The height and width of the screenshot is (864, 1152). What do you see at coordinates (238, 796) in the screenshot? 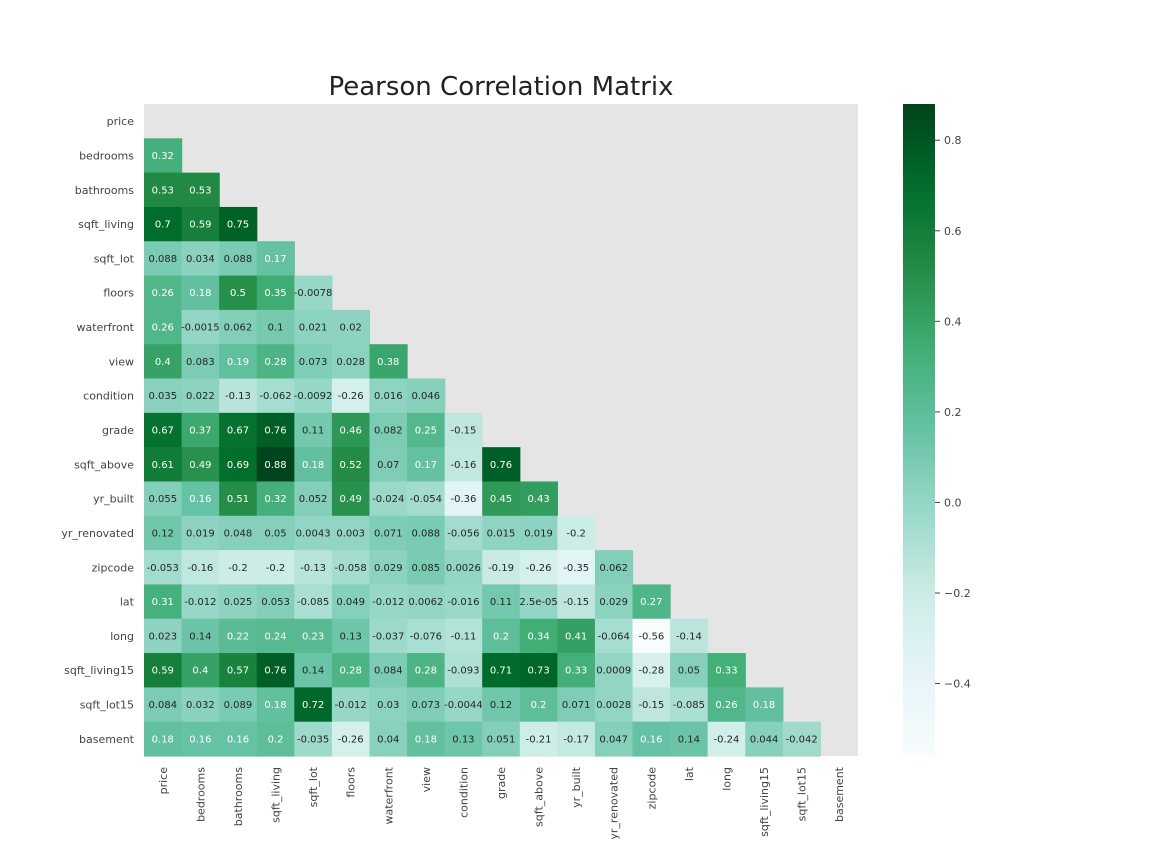
I see `x-tick-label: bathrooms` at bounding box center [238, 796].